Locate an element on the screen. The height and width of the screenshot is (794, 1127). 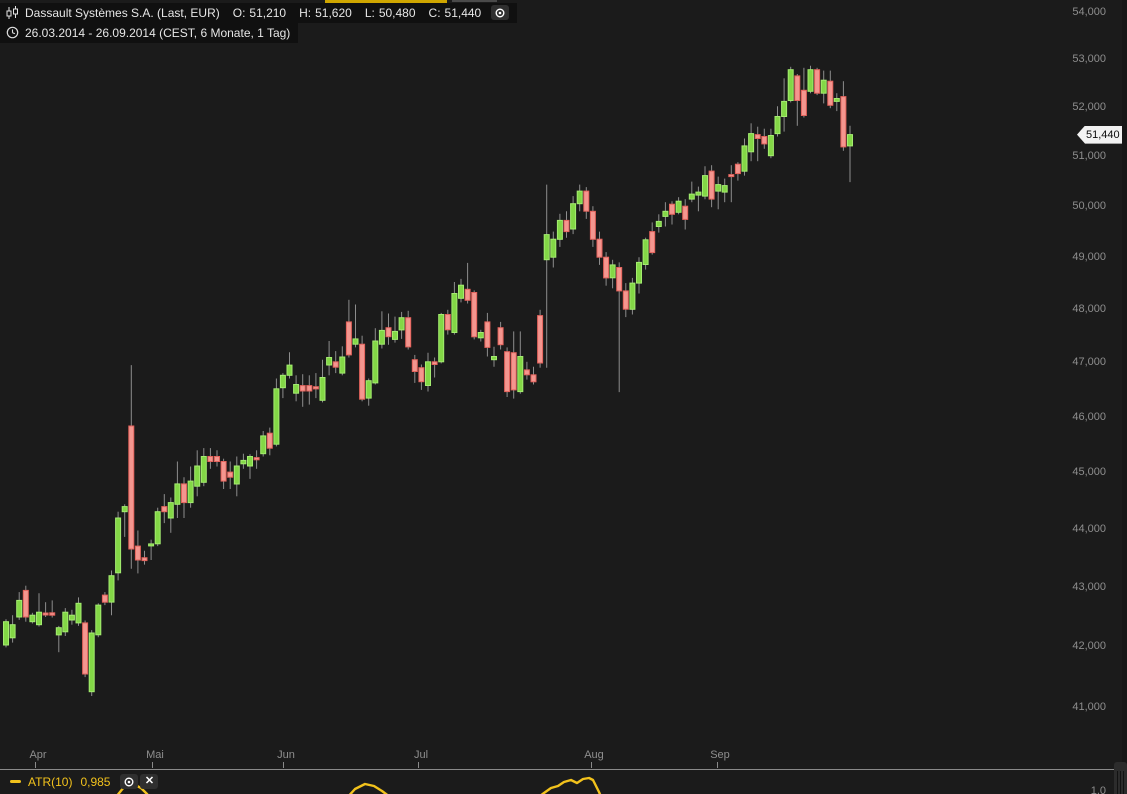
atr-scale-label: 1,0 is located at coordinates (1098, 789).